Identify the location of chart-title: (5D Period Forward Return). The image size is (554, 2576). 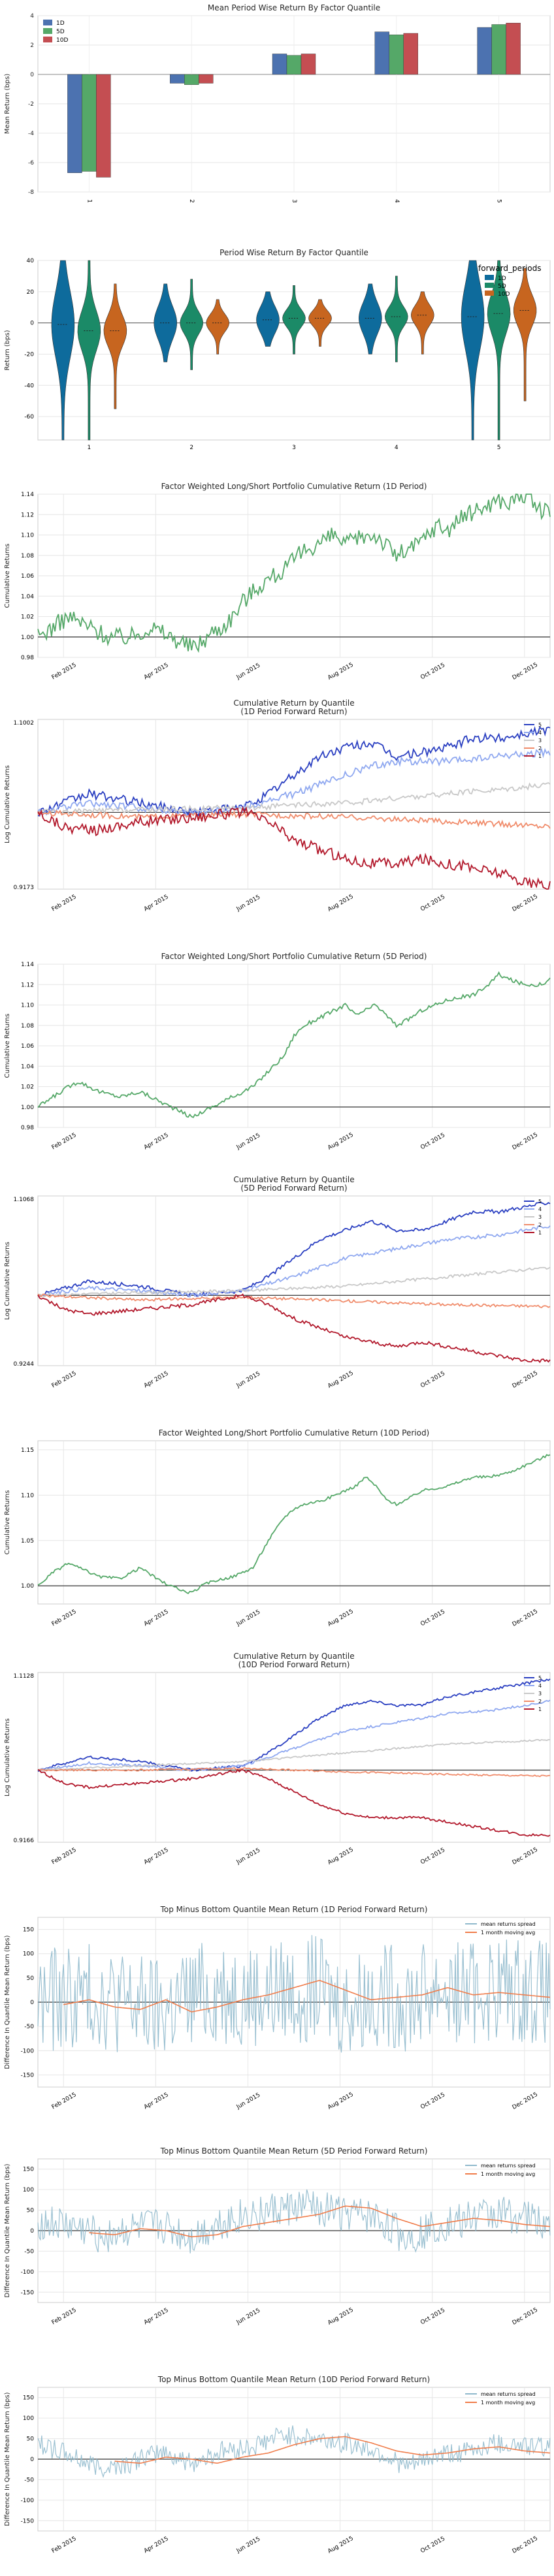
(293, 1188).